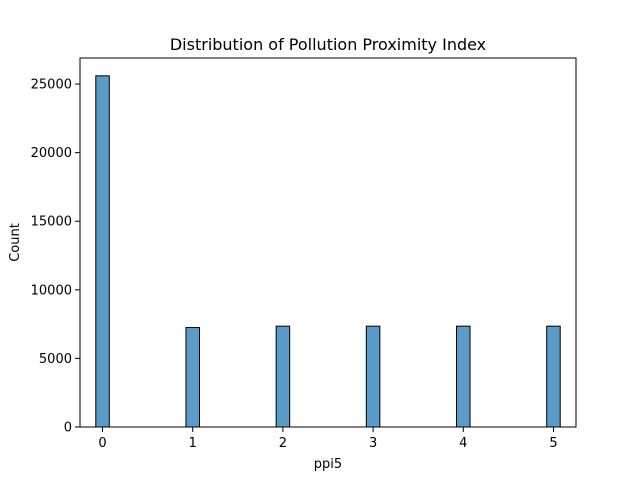 This screenshot has width=640, height=480. Describe the element at coordinates (51, 222) in the screenshot. I see `y-tick-label: 15000` at that location.